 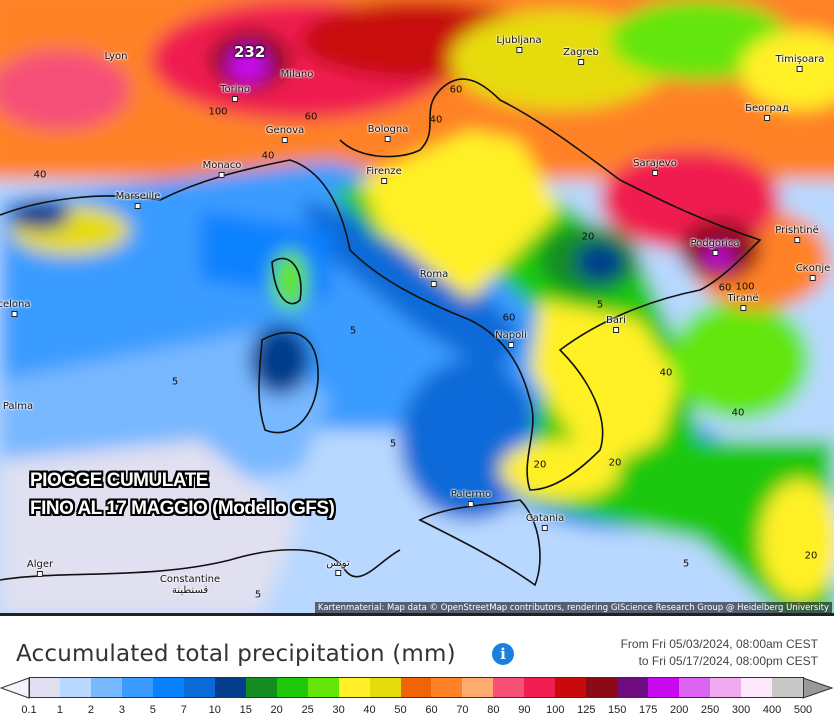 I want to click on scale-label: 250, so click(x=710, y=710).